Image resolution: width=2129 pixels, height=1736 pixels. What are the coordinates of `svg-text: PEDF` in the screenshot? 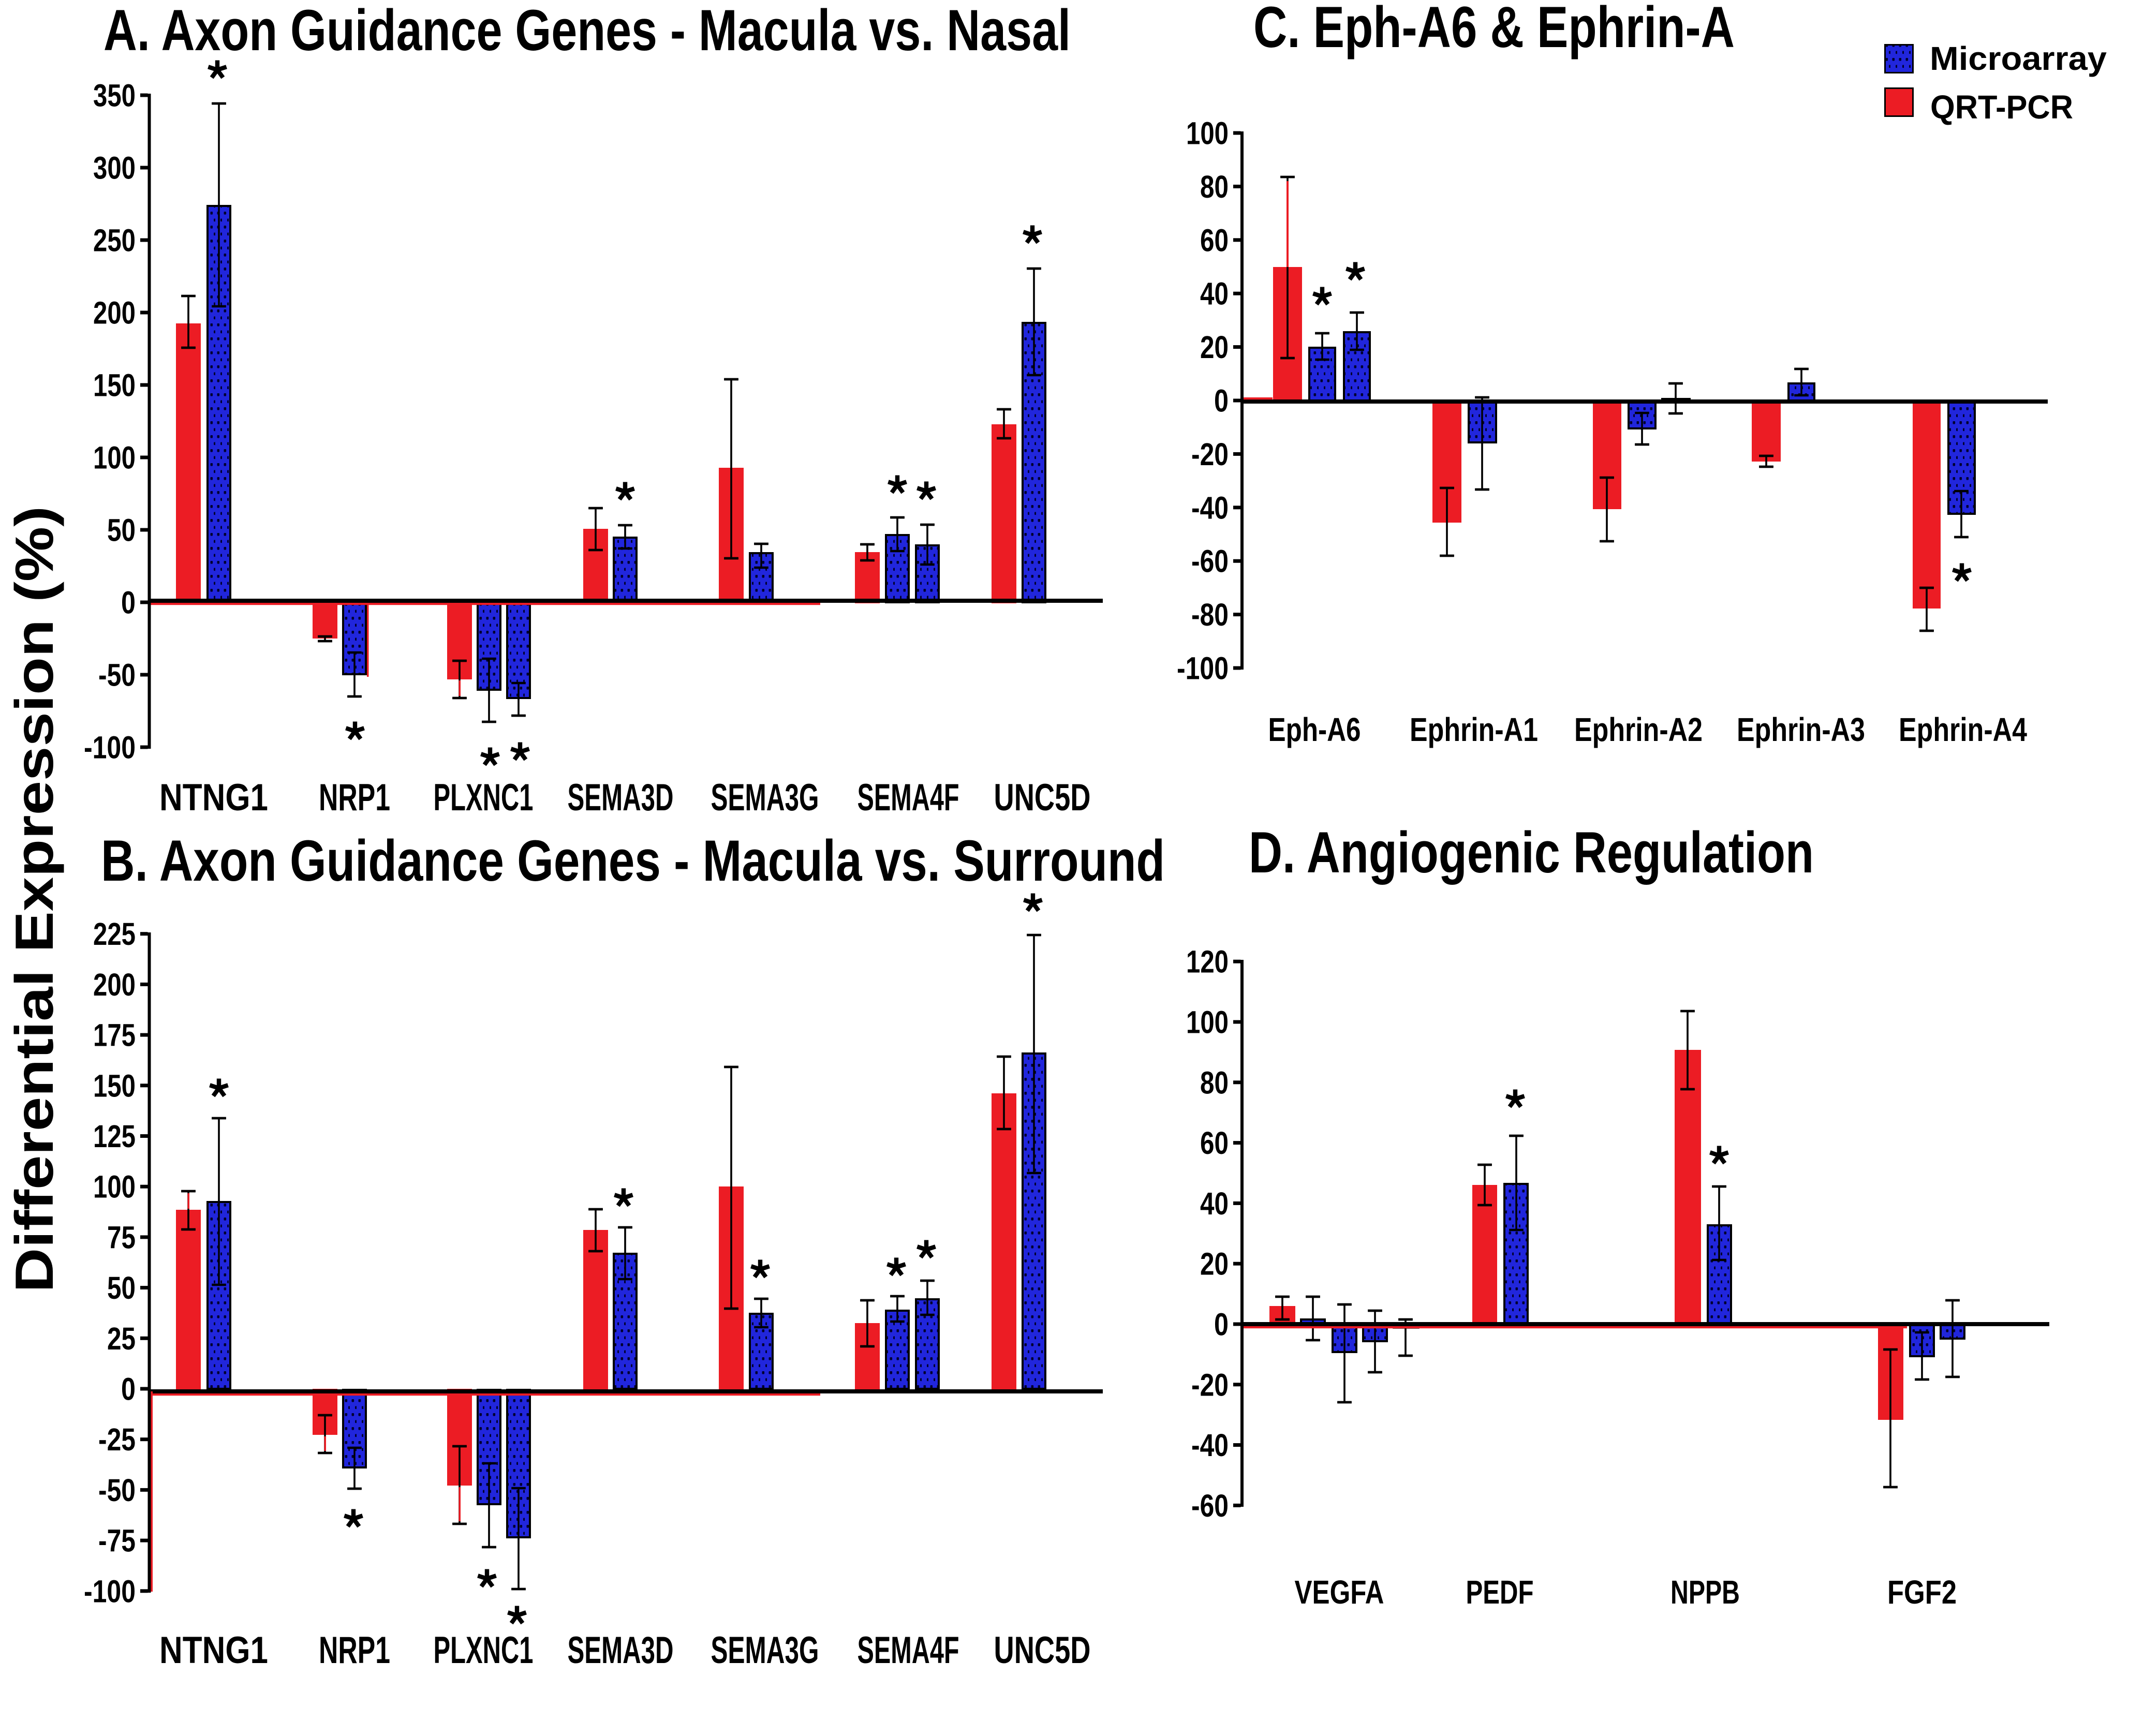 It's located at (1500, 1592).